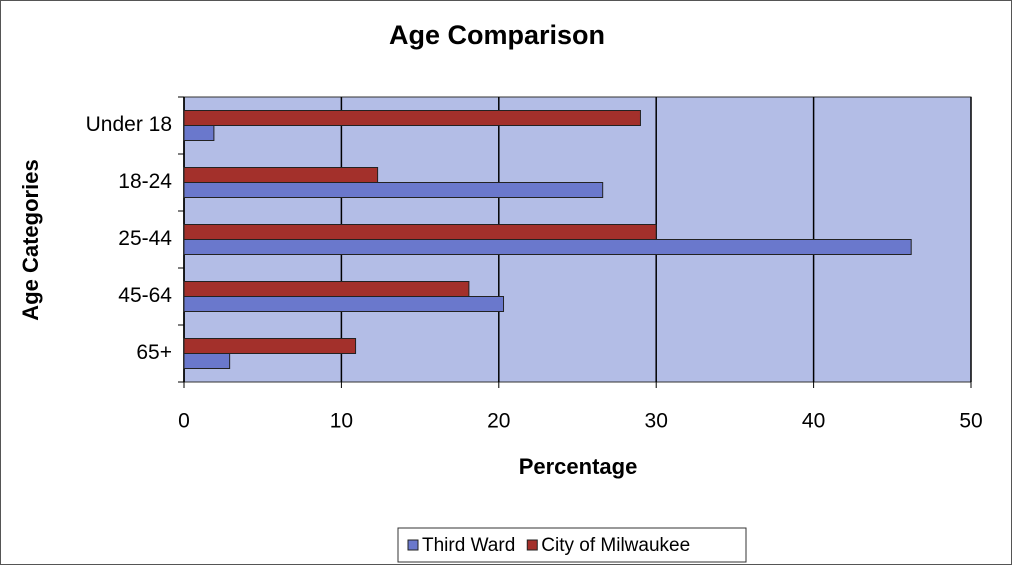 The height and width of the screenshot is (565, 1013). Describe the element at coordinates (129, 124) in the screenshot. I see `y-tick-label: Under 18` at that location.